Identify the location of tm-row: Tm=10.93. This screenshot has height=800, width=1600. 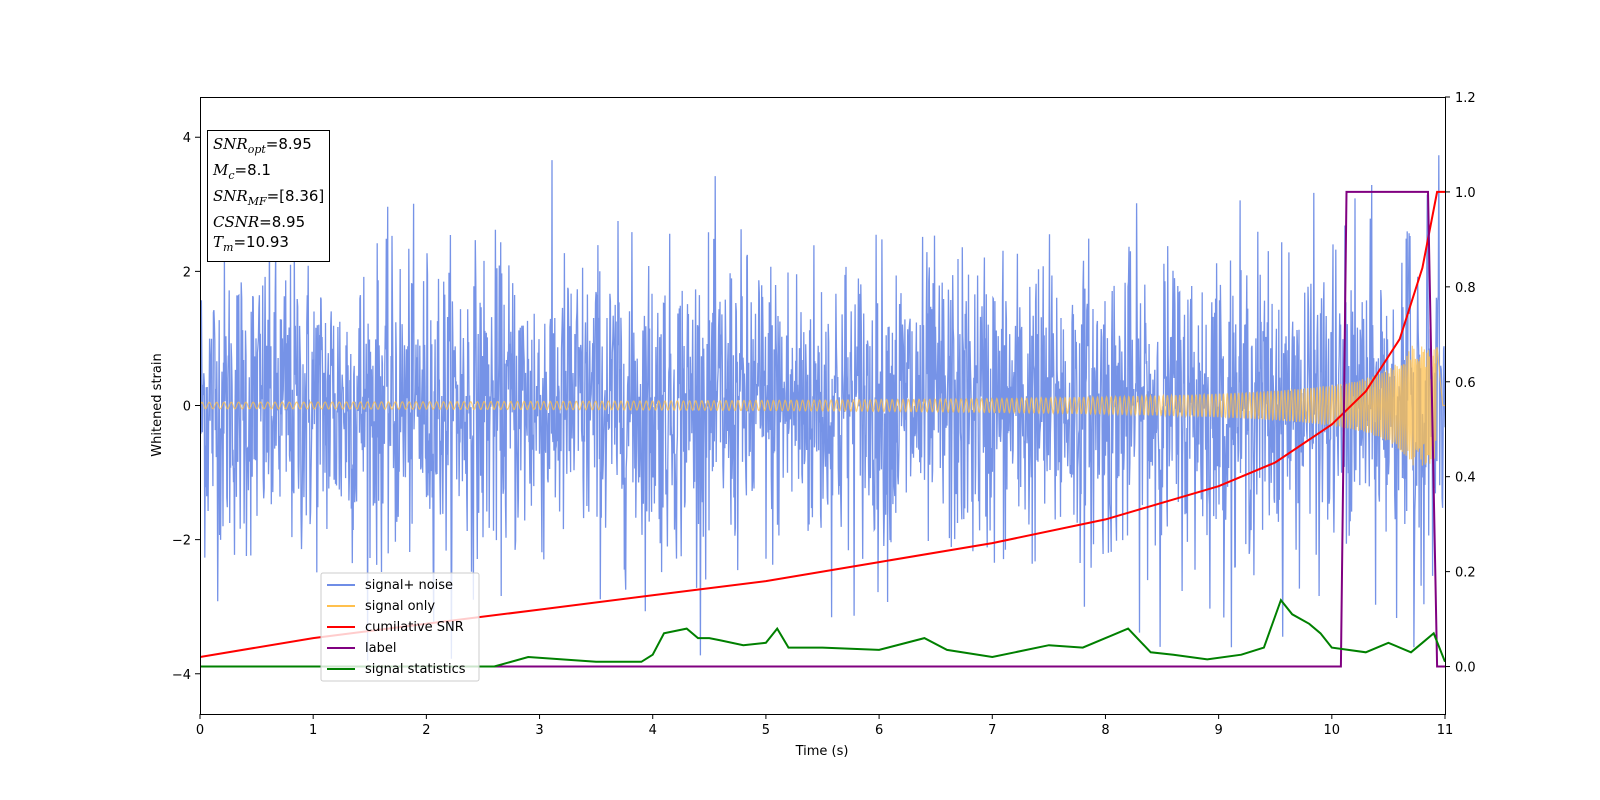
(268, 245).